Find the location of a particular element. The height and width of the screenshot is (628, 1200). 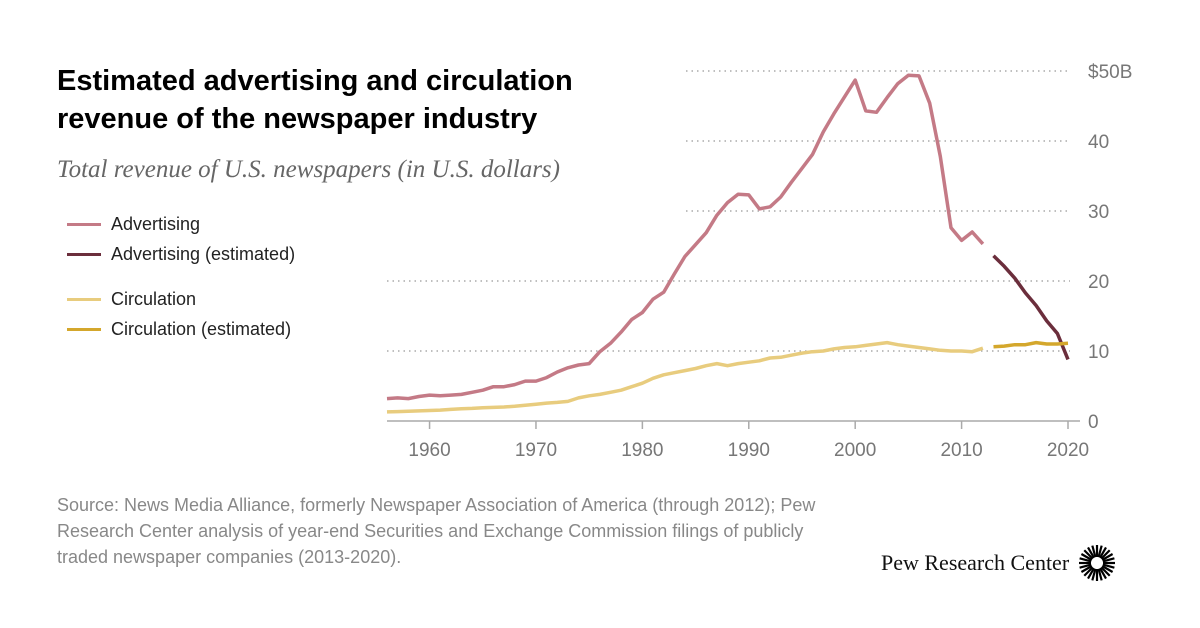

legend-label: Circulation (estimated) is located at coordinates (201, 329).